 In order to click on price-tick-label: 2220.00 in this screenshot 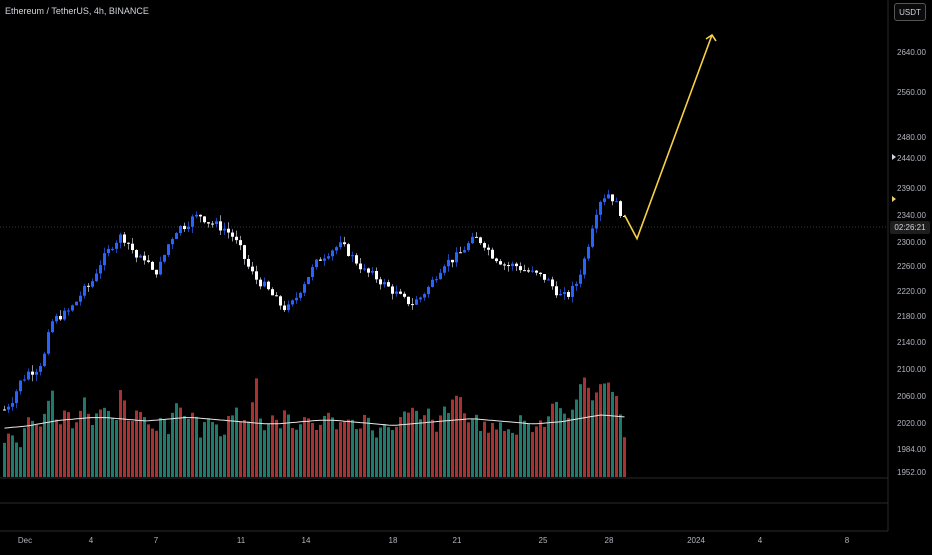, I will do `click(911, 291)`.